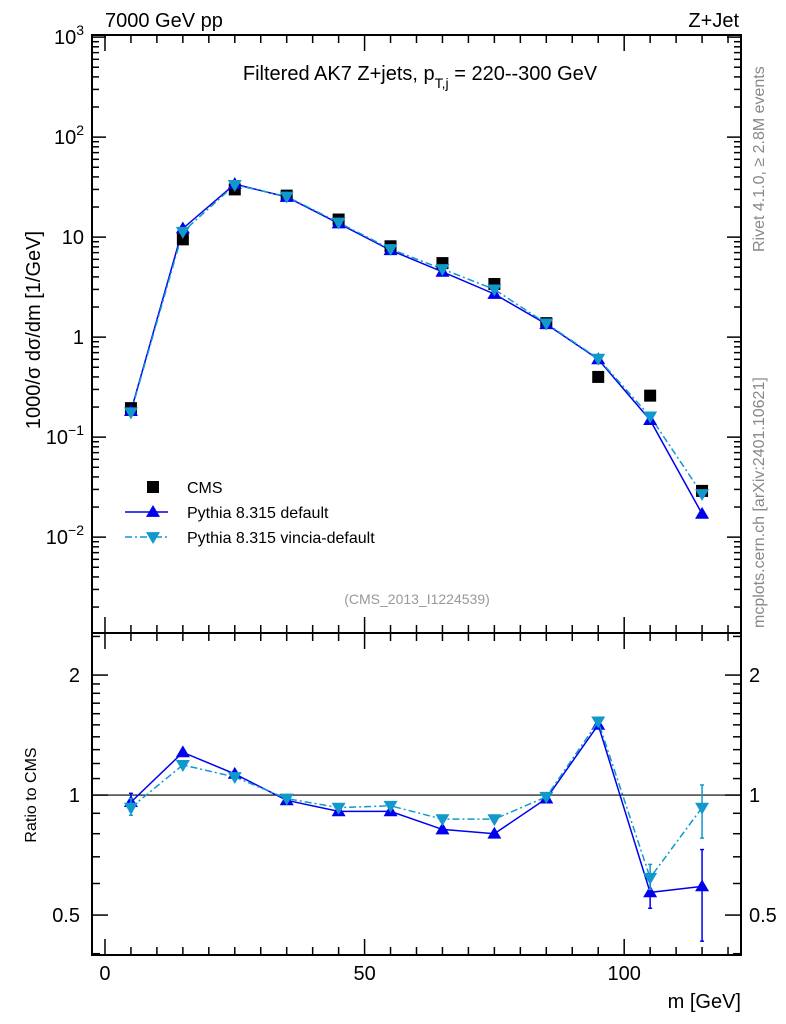  Describe the element at coordinates (713, 21) in the screenshot. I see `header-right: Z+Jet` at that location.